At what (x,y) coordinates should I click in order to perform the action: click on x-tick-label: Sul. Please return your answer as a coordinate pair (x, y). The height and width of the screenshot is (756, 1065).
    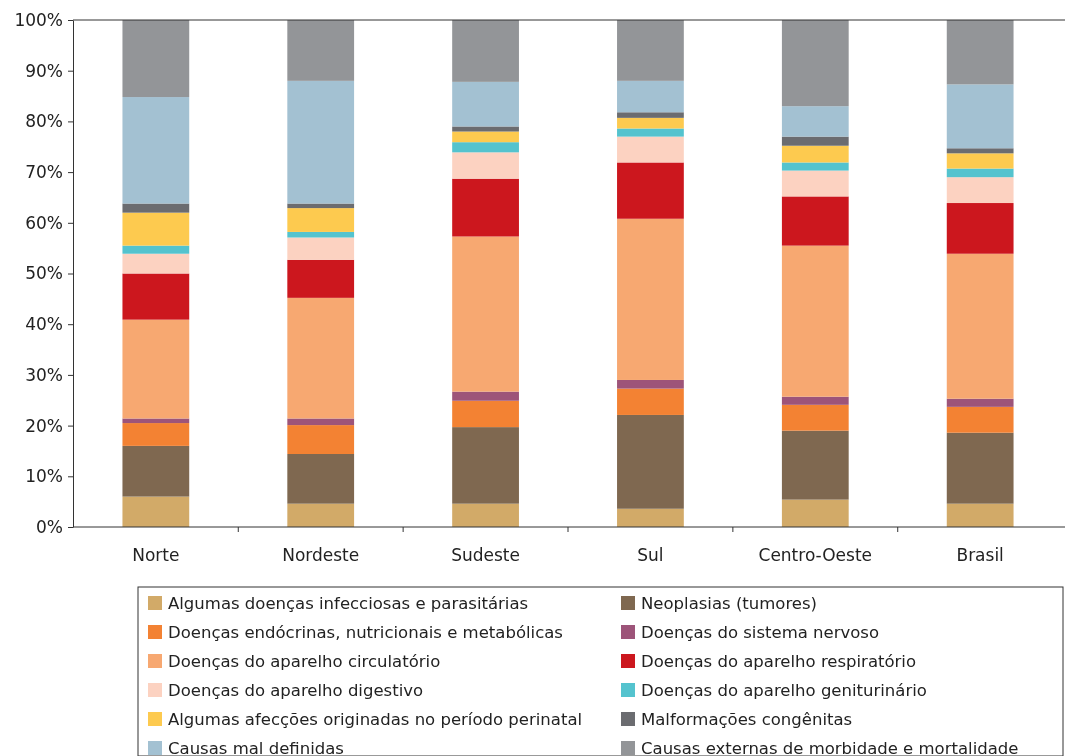
    Looking at the image, I should click on (650, 555).